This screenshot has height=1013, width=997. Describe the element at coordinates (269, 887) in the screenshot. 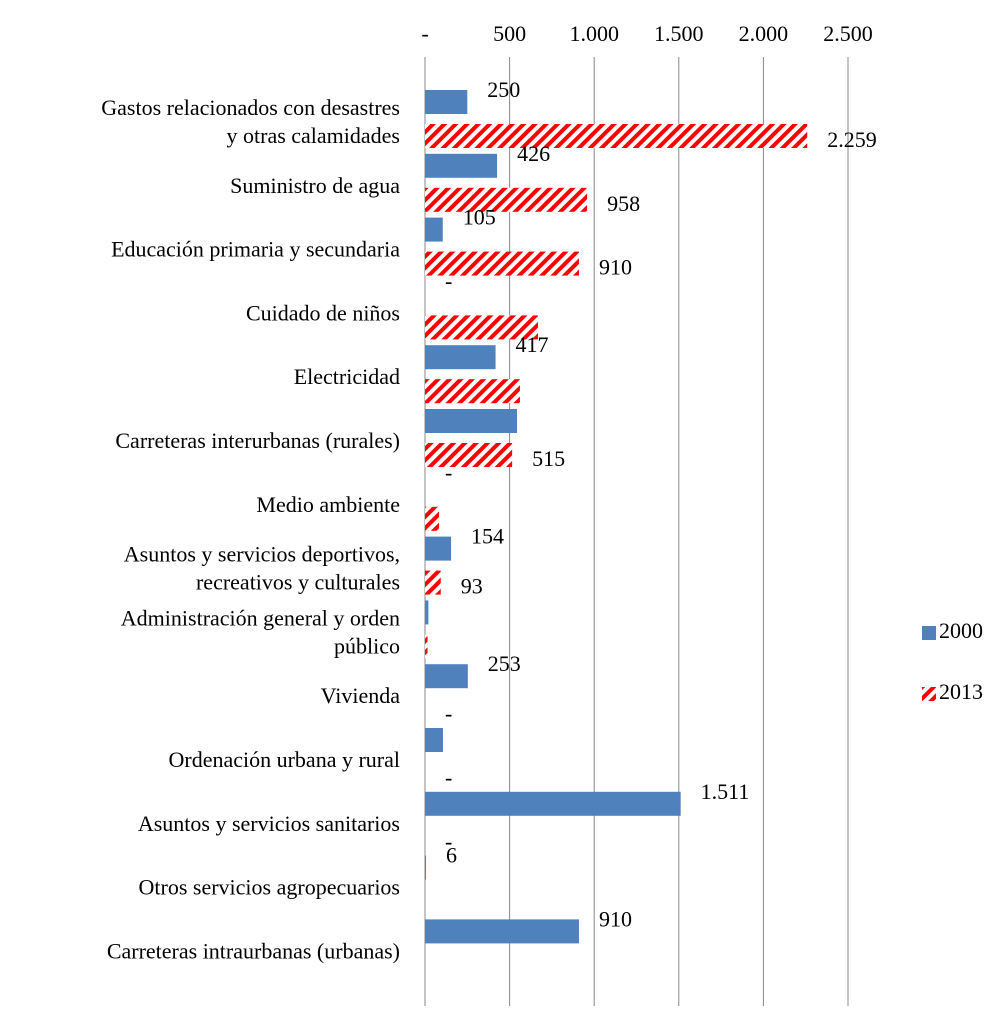

I see `y-tick-label: Otros servicios agropecuarios` at that location.